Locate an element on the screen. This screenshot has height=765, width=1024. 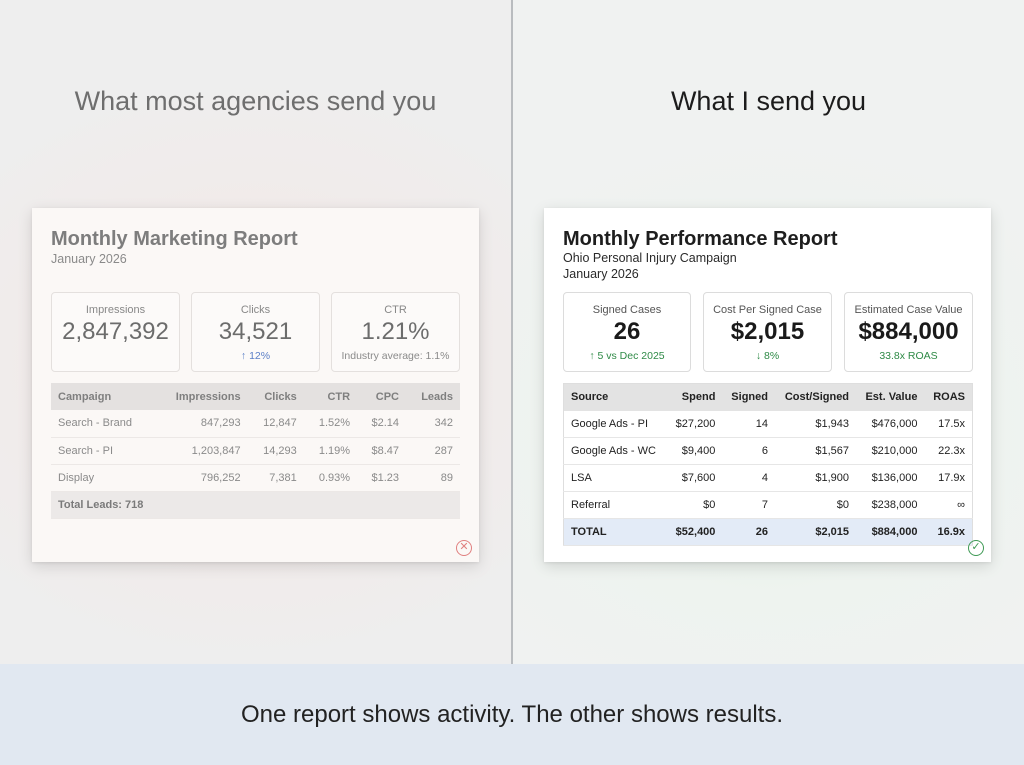
table-cell: $7,600 is located at coordinates (694, 478).